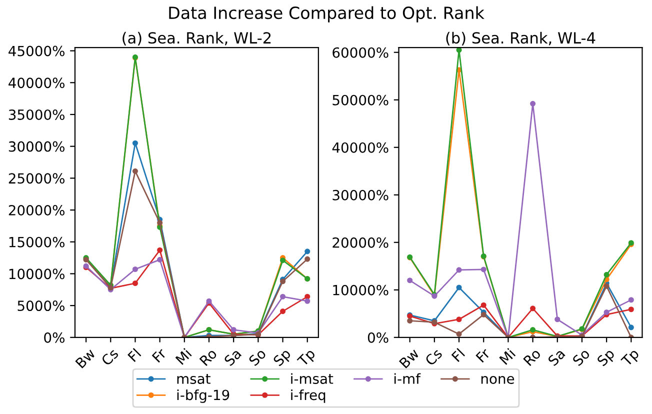 The height and width of the screenshot is (414, 652). Describe the element at coordinates (41, 306) in the screenshot. I see `y-tick-label: 5000%` at that location.